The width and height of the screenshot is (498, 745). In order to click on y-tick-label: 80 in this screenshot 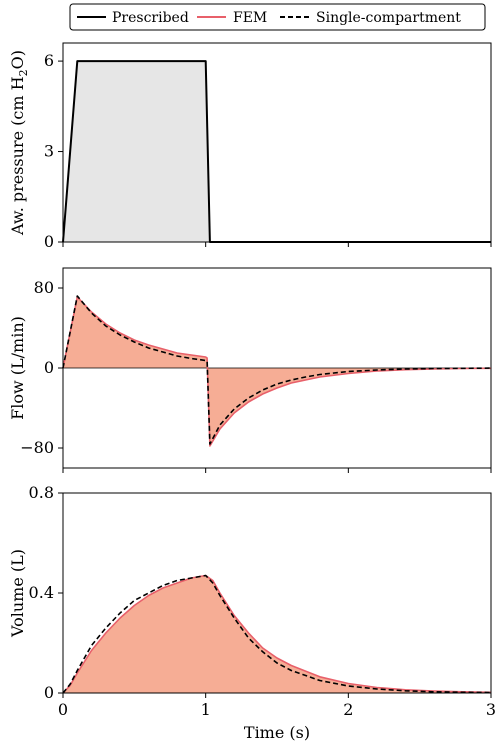, I will do `click(44, 287)`.